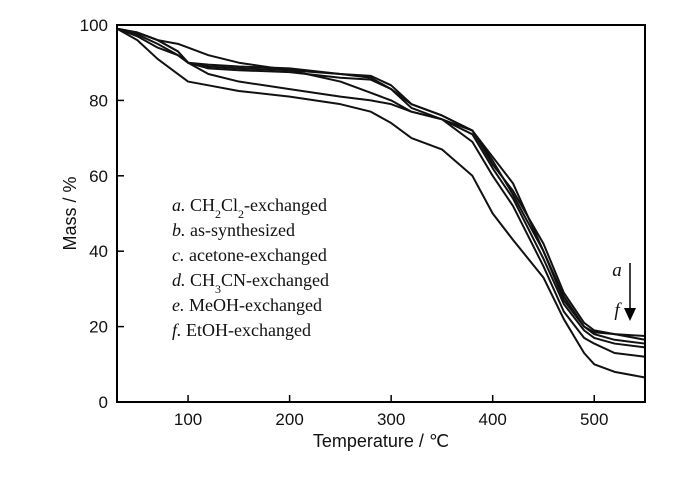 Image resolution: width=700 pixels, height=481 pixels. I want to click on legend-entry-1: a. CH2Cl2-exchanged, so click(249, 208).